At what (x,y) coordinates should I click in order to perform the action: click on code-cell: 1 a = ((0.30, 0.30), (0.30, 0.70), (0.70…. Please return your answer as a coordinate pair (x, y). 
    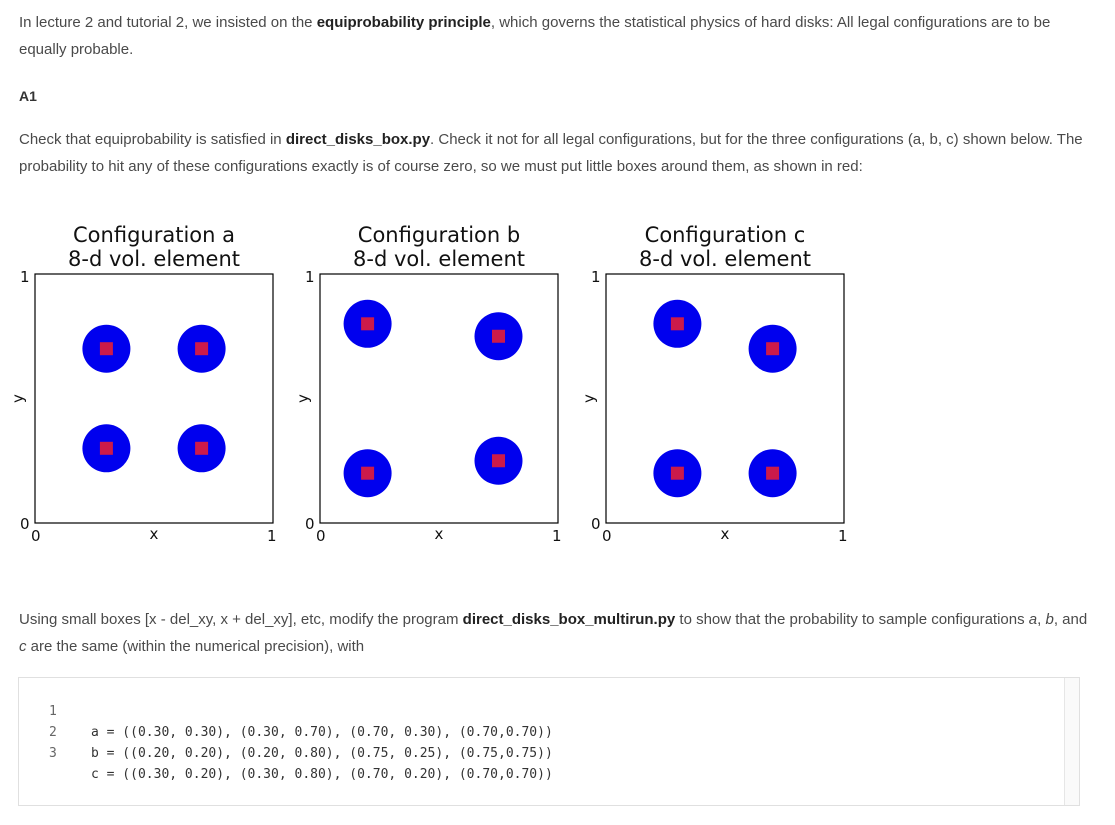
    Looking at the image, I should click on (549, 741).